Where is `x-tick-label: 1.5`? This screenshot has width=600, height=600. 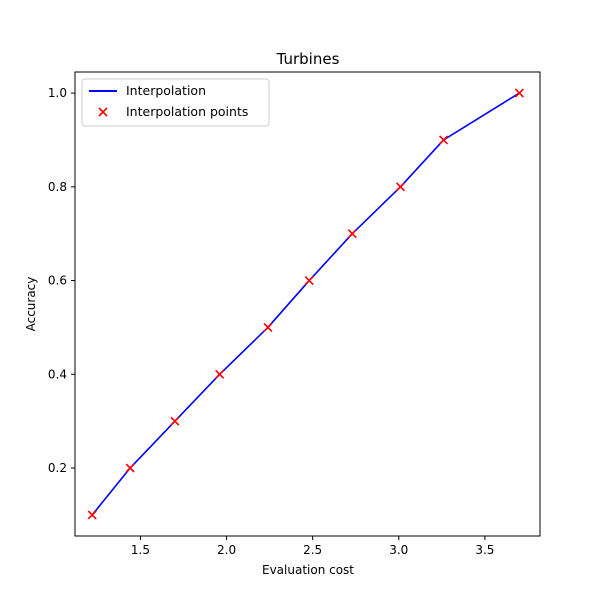 x-tick-label: 1.5 is located at coordinates (140, 550).